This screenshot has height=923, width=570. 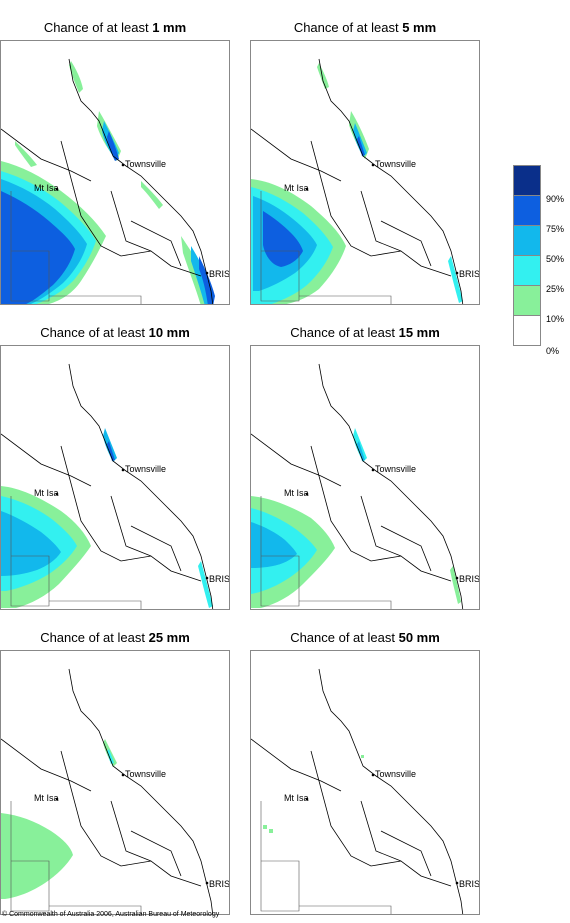 I want to click on map-panel-50mm: Townsville Mt Isa BRIS, so click(x=365, y=782).